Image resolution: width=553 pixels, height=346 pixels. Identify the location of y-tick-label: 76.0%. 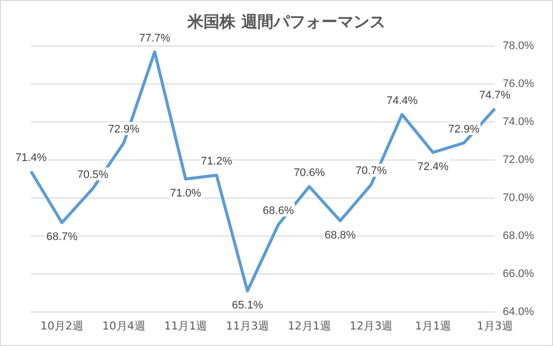
(518, 84).